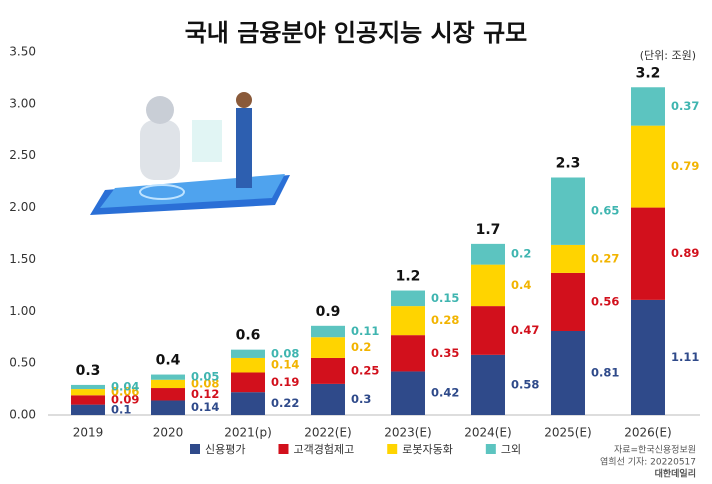  Describe the element at coordinates (648, 462) in the screenshot. I see `source: 염희선 기자: 20220517` at that location.